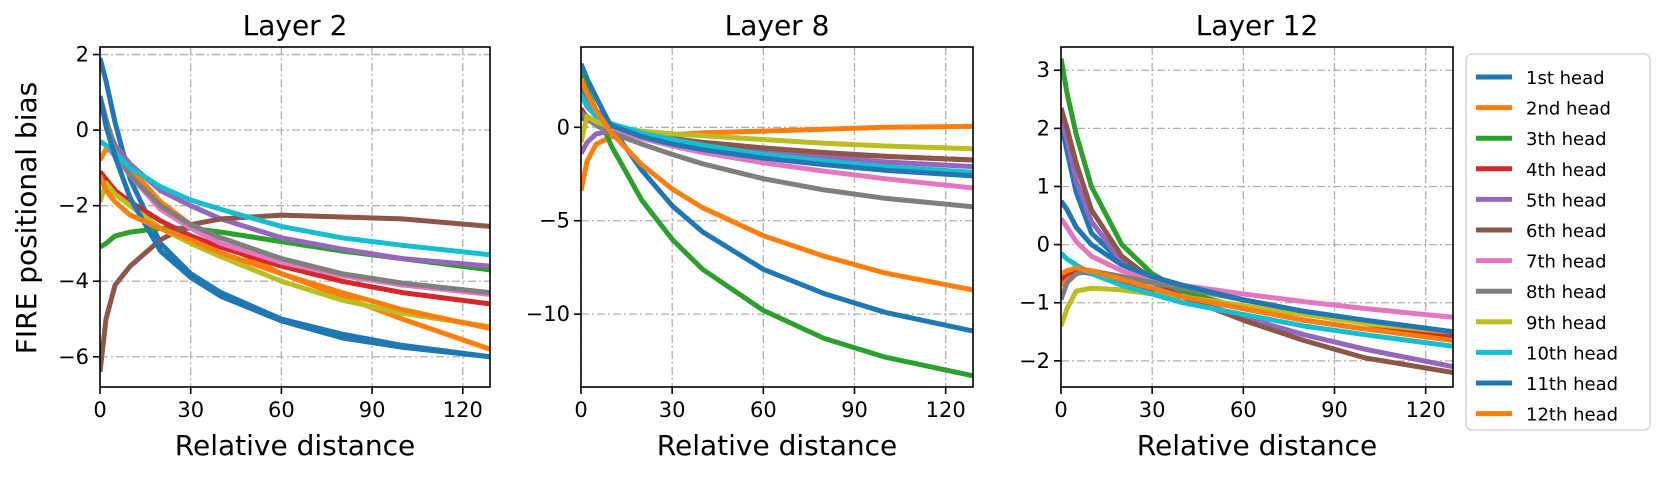 This screenshot has height=477, width=1661. I want to click on legend-frame, so click(1558, 242).